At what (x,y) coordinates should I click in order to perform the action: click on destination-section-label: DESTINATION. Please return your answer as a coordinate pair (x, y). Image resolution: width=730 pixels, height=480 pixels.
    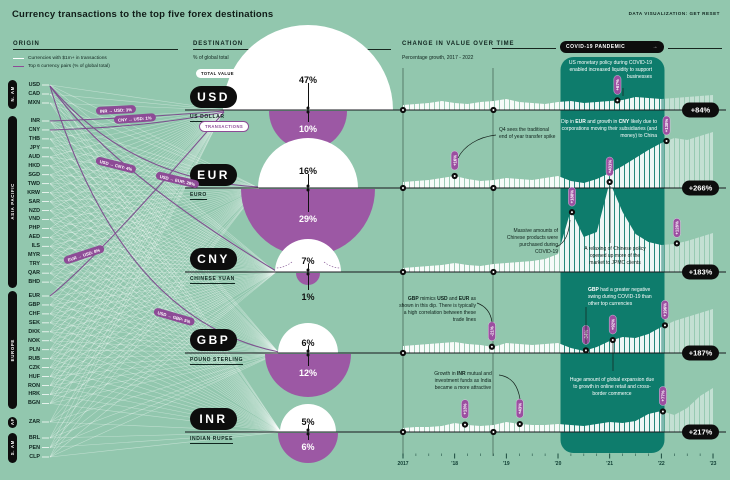
    Looking at the image, I should click on (218, 44).